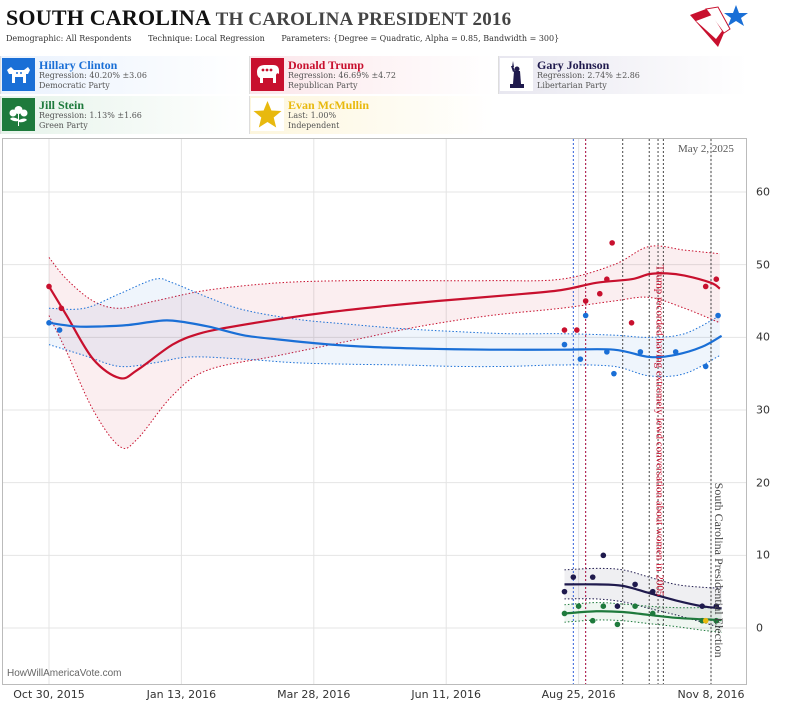 This screenshot has width=789, height=704. I want to click on demographic-label: Demographic: All Respondents, so click(69, 38).